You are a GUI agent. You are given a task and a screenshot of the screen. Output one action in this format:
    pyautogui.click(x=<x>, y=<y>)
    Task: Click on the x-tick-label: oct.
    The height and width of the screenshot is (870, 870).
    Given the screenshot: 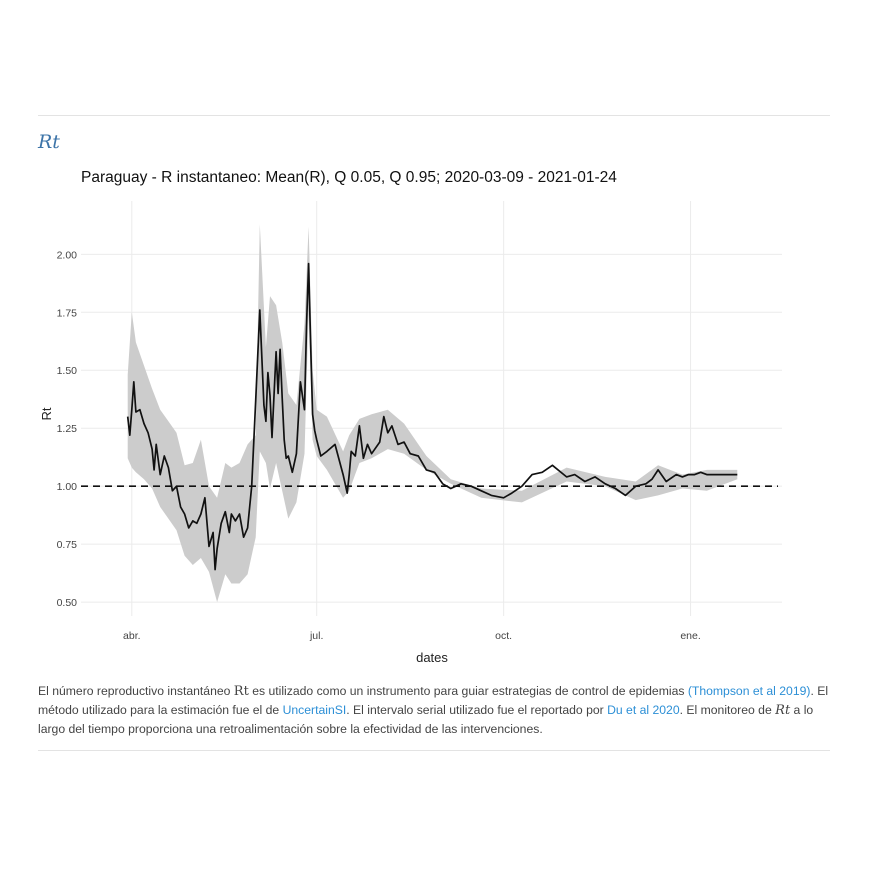 What is the action you would take?
    pyautogui.click(x=503, y=636)
    